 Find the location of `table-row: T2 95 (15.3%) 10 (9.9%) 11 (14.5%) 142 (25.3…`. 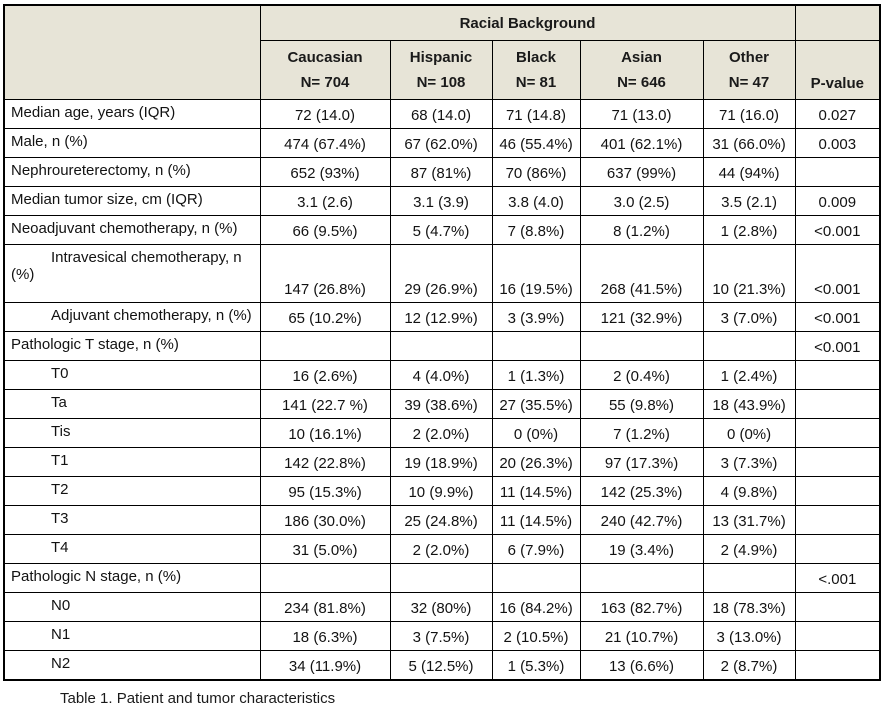

table-row: T2 95 (15.3%) 10 (9.9%) 11 (14.5%) 142 (25.3… is located at coordinates (442, 491).